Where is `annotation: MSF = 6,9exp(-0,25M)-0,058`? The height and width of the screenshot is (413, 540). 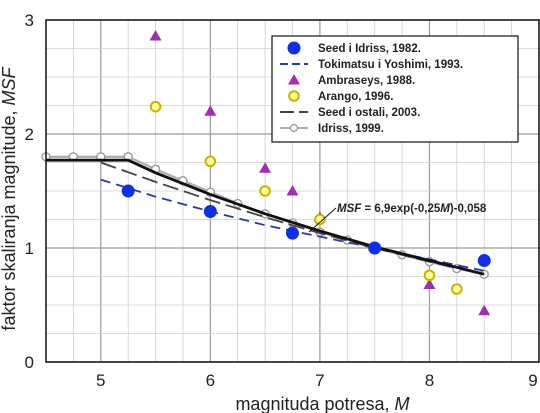 annotation: MSF = 6,9exp(-0,25M)-0,058 is located at coordinates (397, 218).